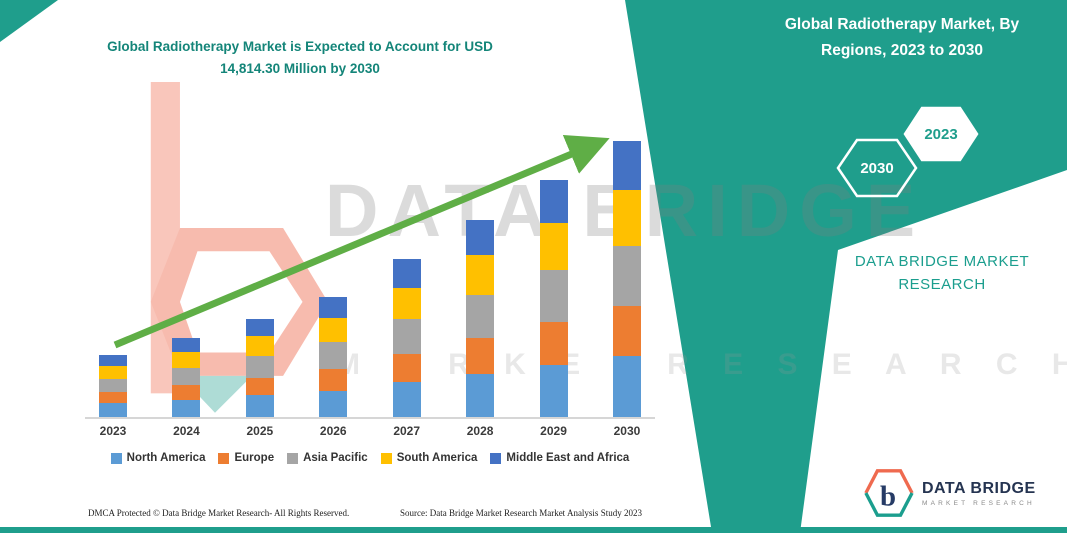  What do you see at coordinates (260, 431) in the screenshot?
I see `x-axis-label: 2025` at bounding box center [260, 431].